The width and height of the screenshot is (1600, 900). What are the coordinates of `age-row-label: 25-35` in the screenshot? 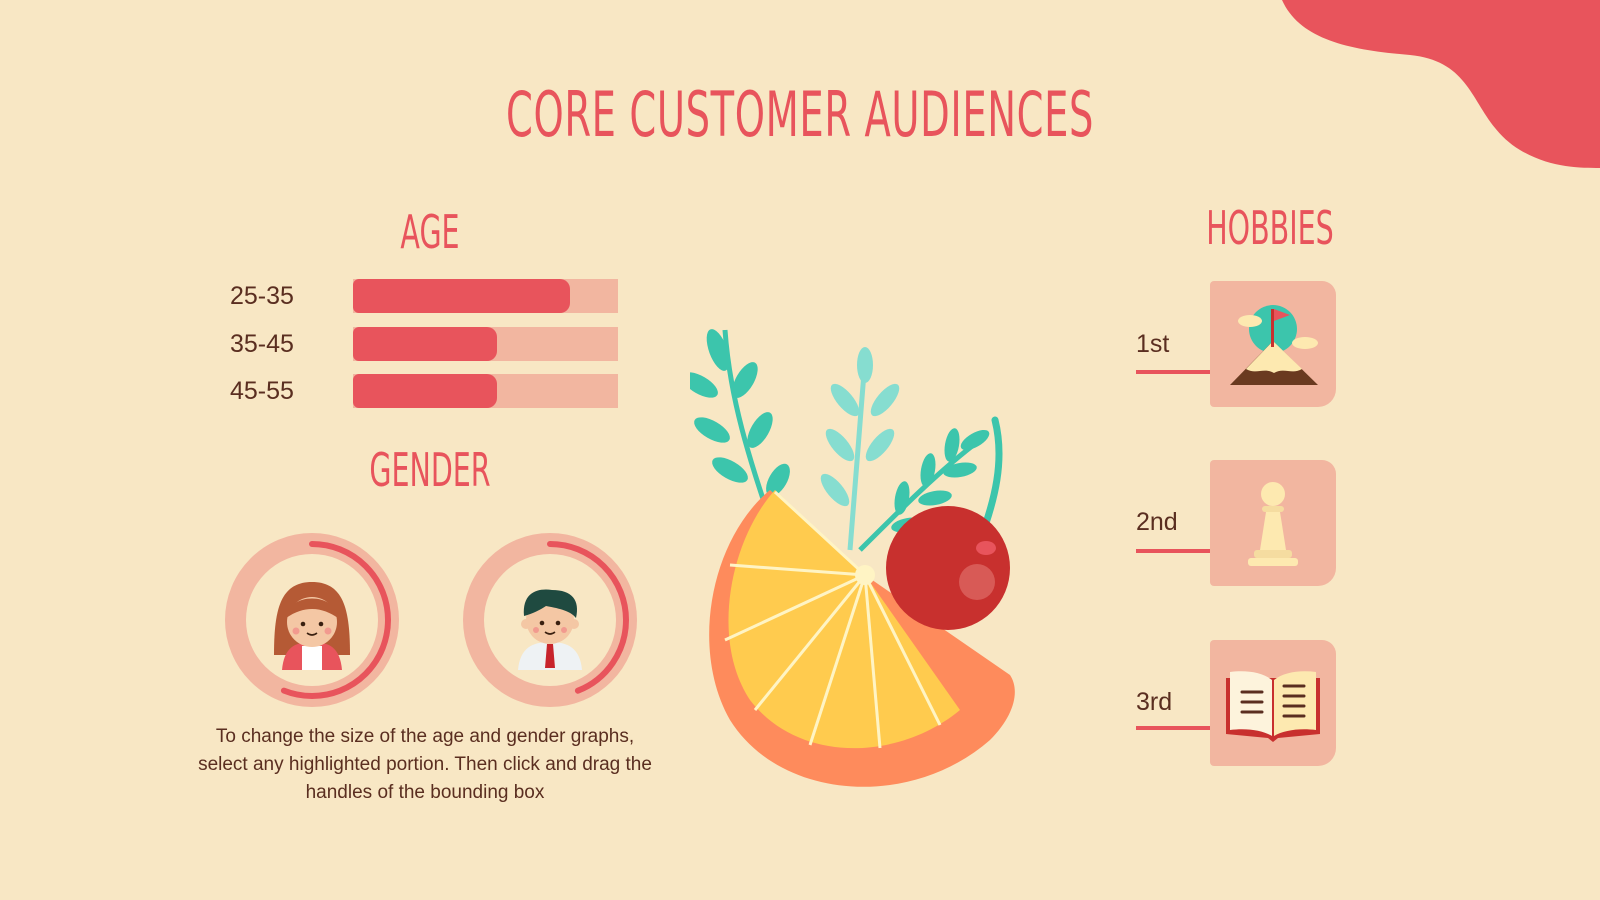 It's located at (262, 296).